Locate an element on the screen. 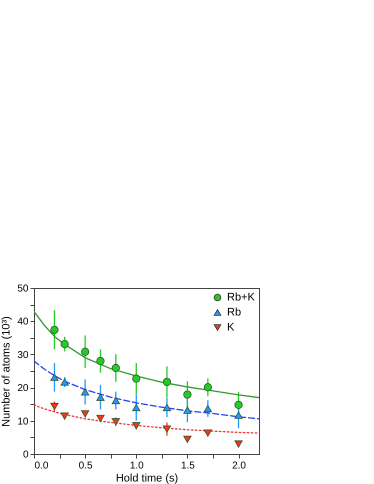 The width and height of the screenshot is (374, 484). x-tick-label: 0.5 is located at coordinates (86, 466).